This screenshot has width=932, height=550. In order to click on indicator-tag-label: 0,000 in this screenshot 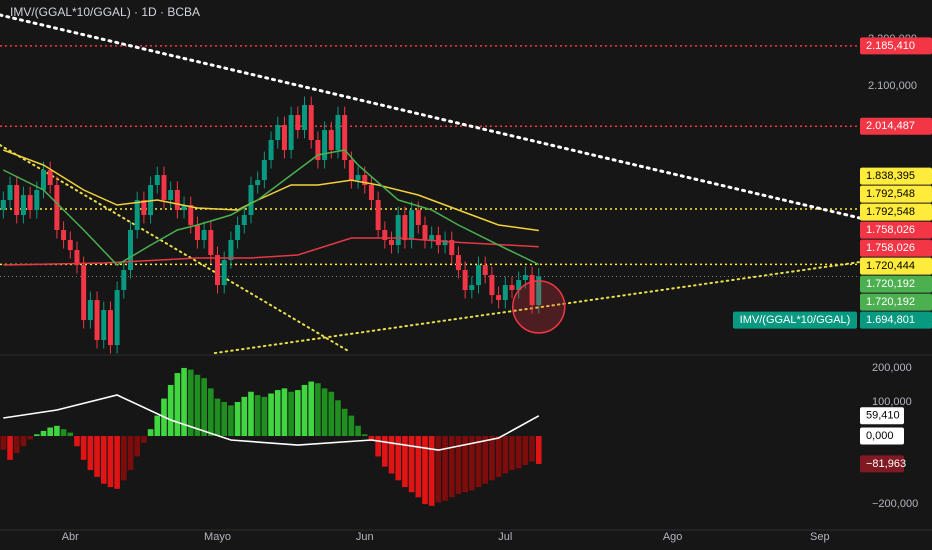, I will do `click(880, 436)`.